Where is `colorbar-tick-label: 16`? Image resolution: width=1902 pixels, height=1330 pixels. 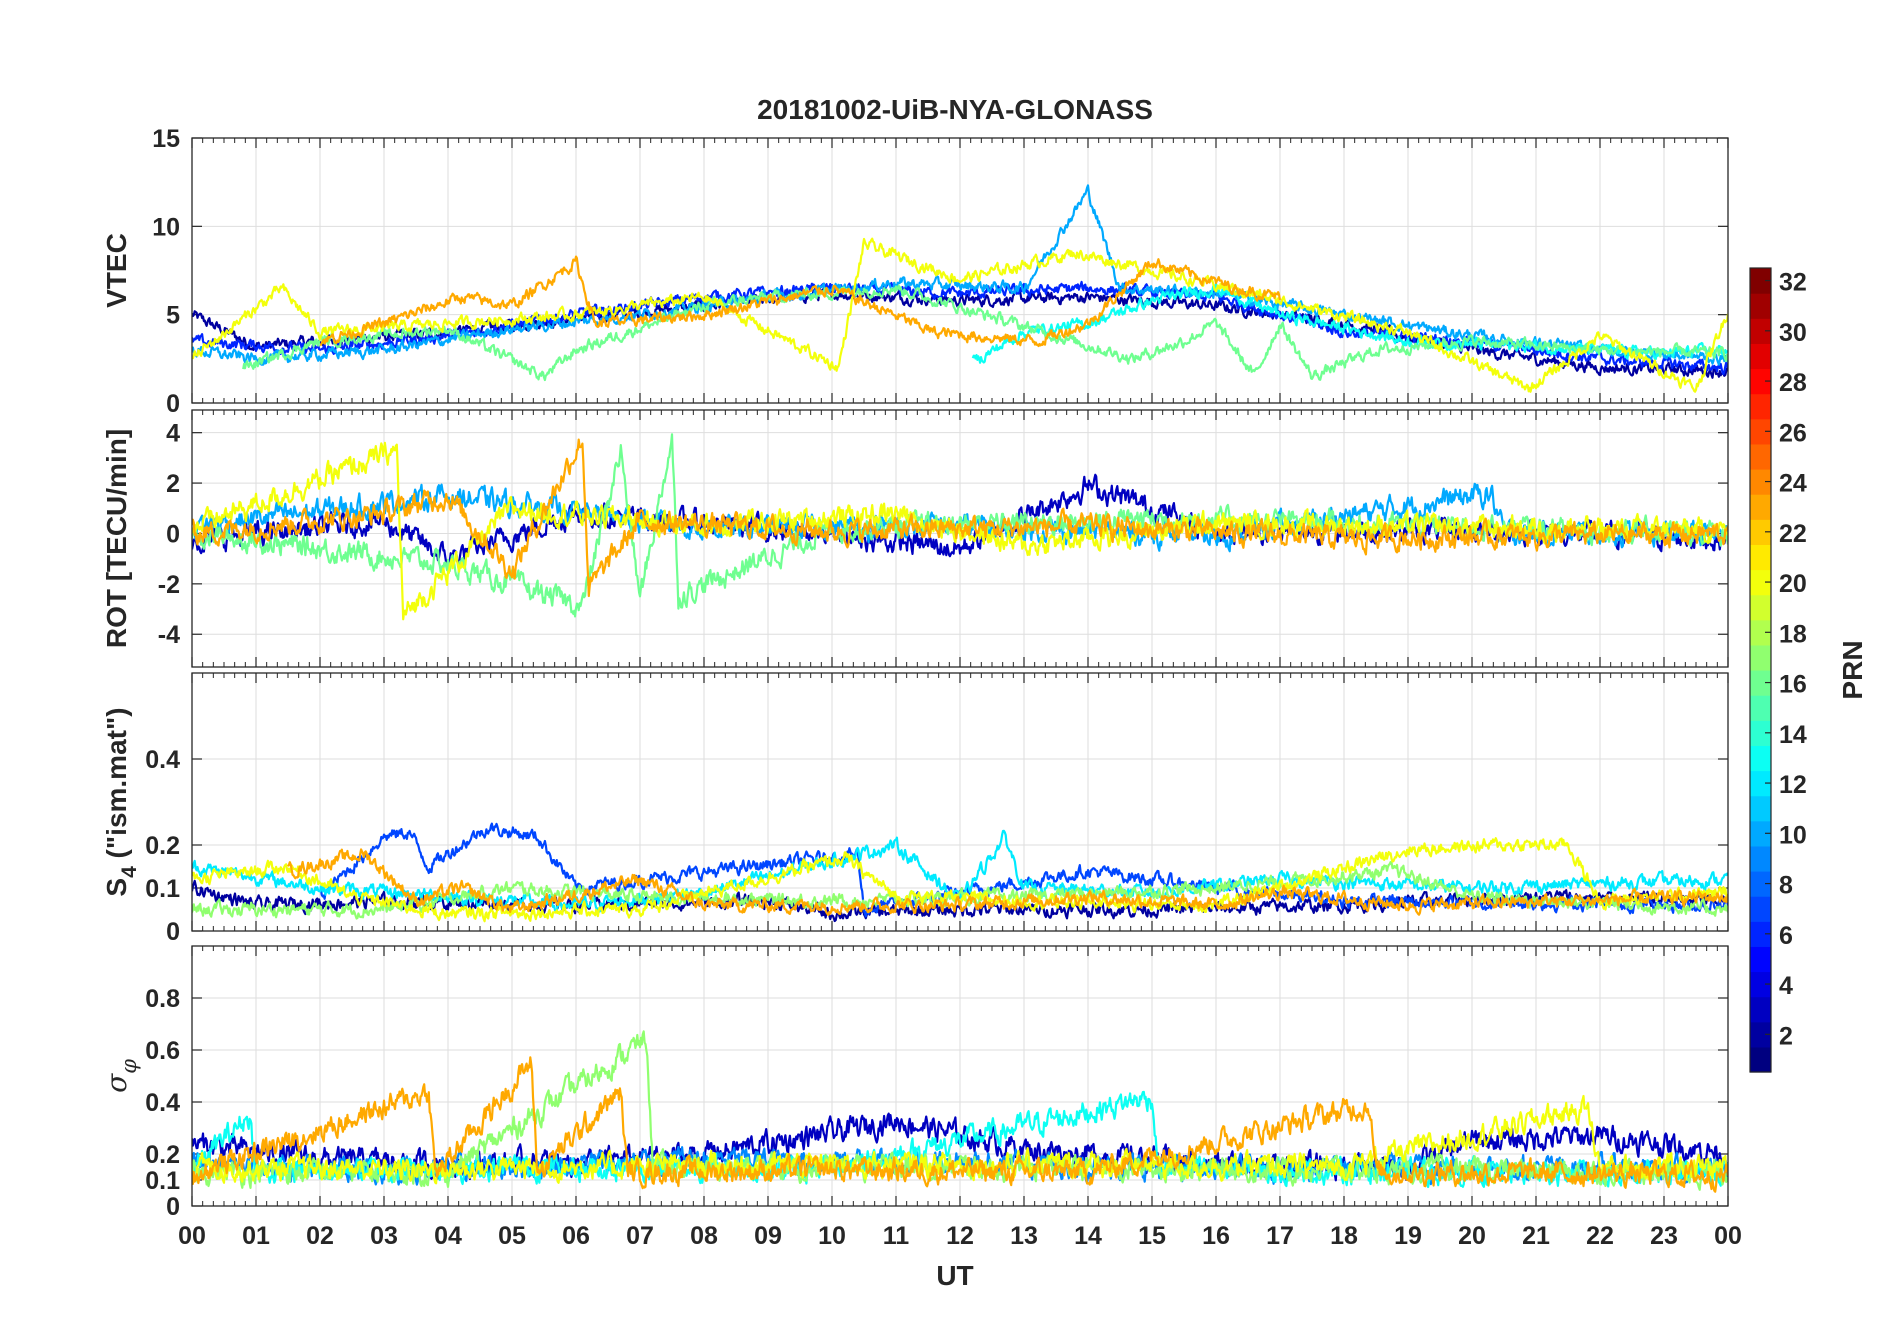
colorbar-tick-label: 16 is located at coordinates (1793, 685).